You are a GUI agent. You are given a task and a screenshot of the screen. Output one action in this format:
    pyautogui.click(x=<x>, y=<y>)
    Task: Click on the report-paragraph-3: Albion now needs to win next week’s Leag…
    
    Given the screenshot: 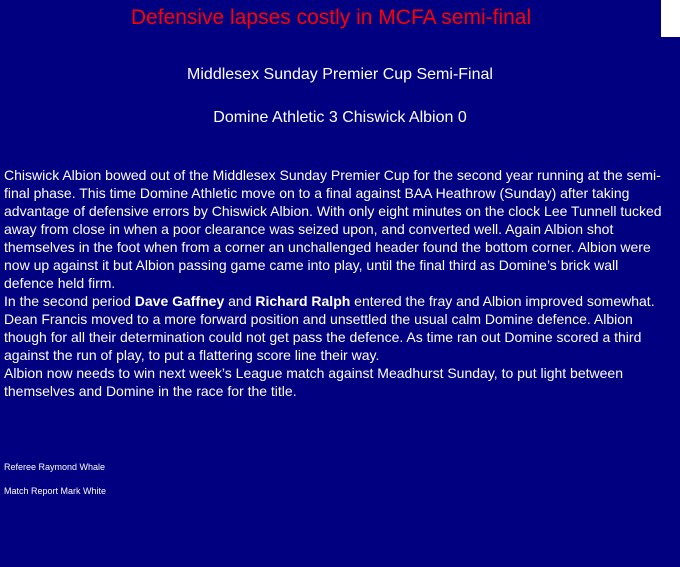 What is the action you would take?
    pyautogui.click(x=313, y=382)
    